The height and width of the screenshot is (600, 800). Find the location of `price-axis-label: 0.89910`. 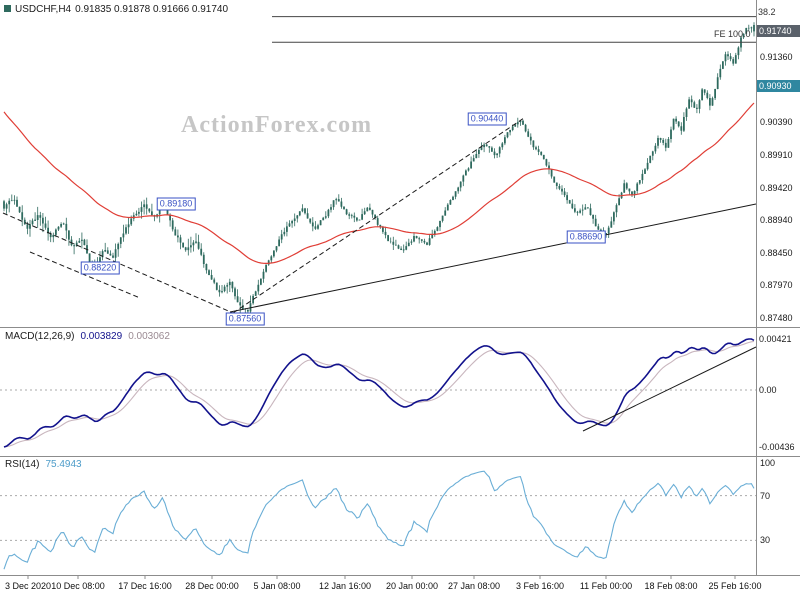

price-axis-label: 0.89910 is located at coordinates (776, 155).